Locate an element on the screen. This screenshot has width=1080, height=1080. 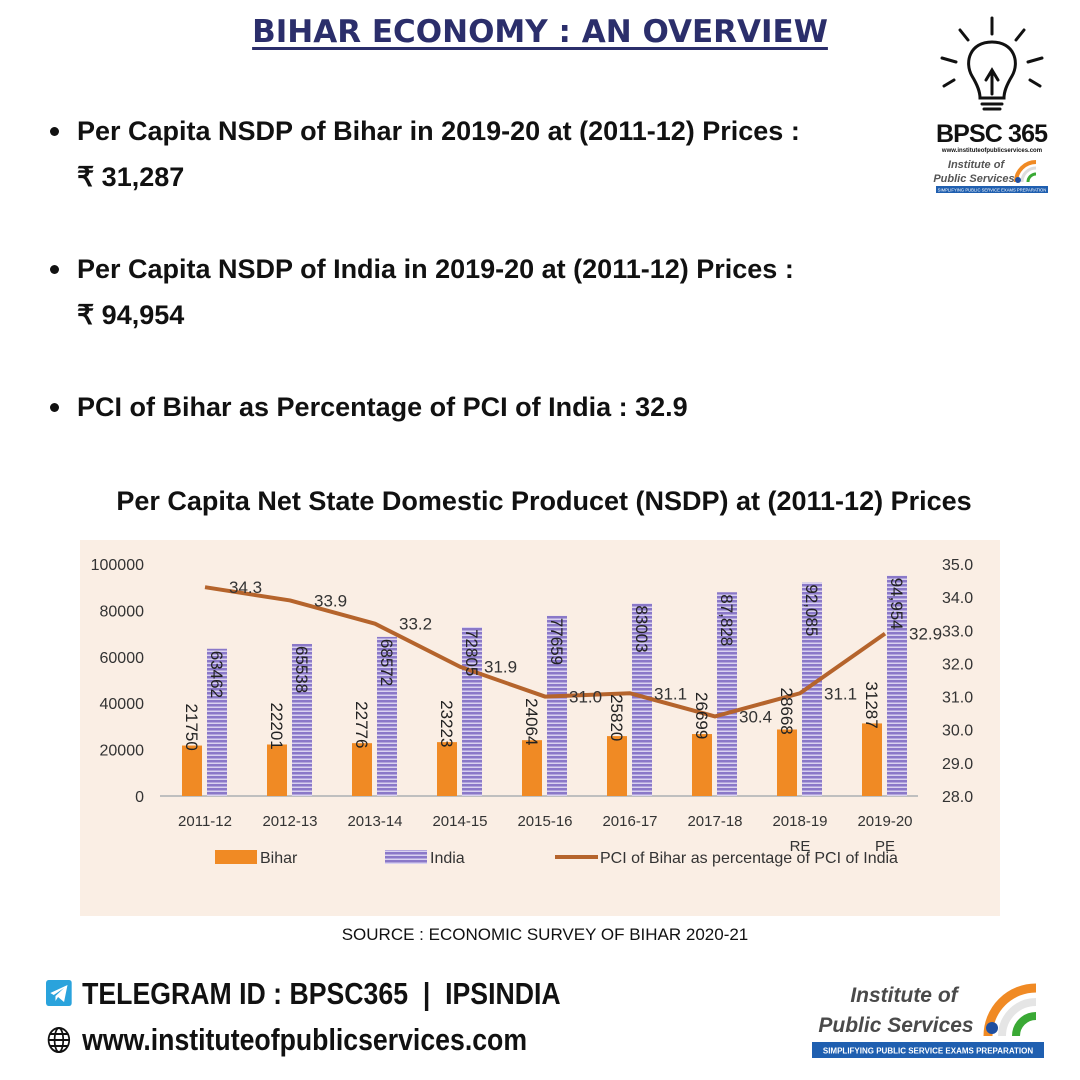
bar-bihar-label: 26699 is located at coordinates (701, 715).